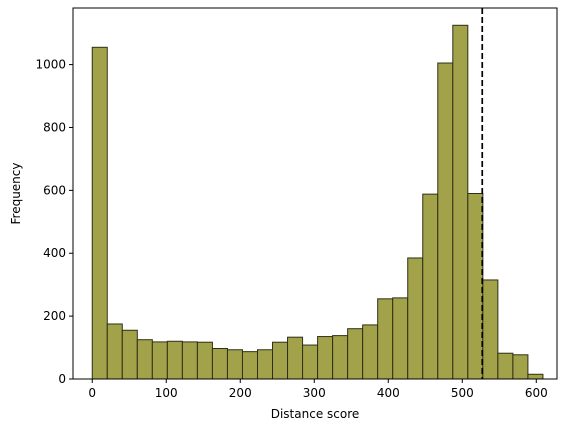  I want to click on x-tick-label: 300, so click(314, 393).